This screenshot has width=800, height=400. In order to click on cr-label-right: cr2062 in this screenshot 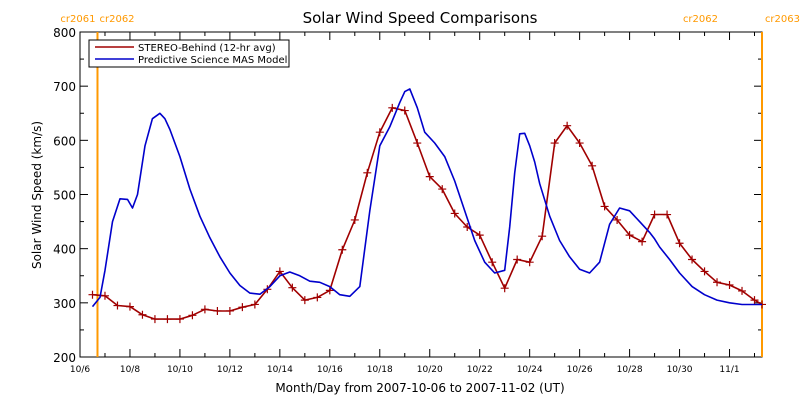, I will do `click(116, 19)`.